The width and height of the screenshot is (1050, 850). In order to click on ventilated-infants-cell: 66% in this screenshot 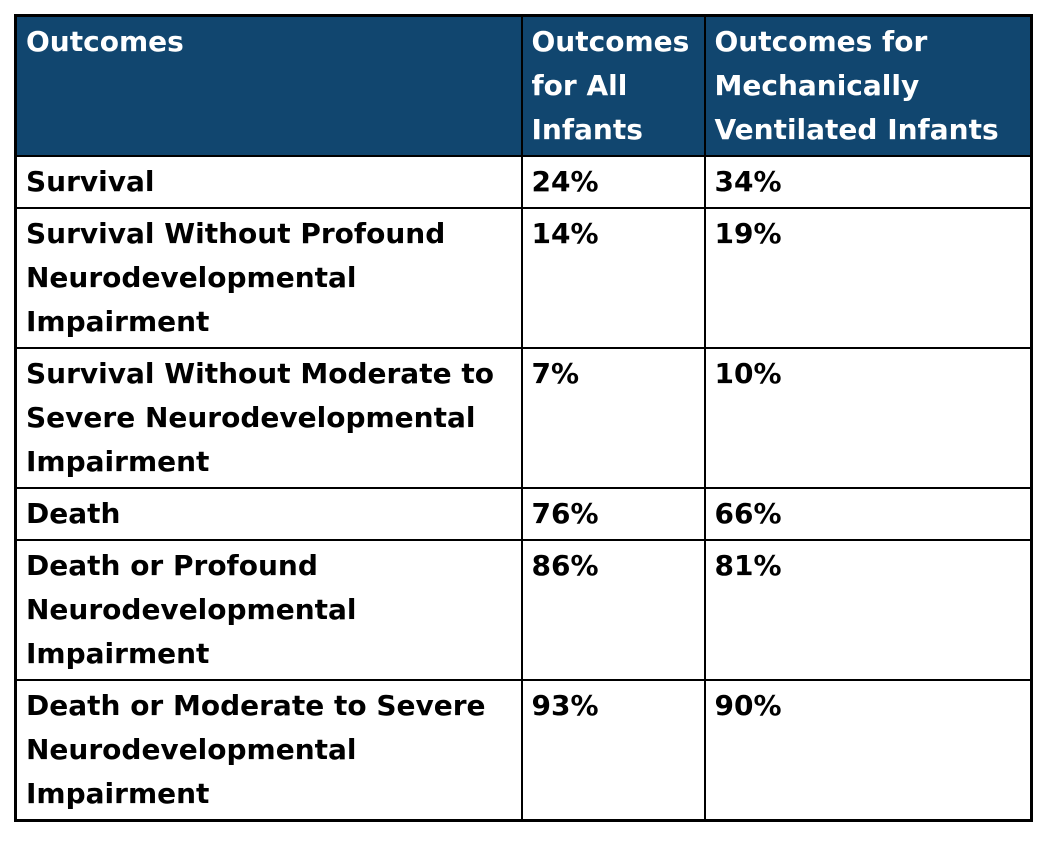, I will do `click(868, 514)`.